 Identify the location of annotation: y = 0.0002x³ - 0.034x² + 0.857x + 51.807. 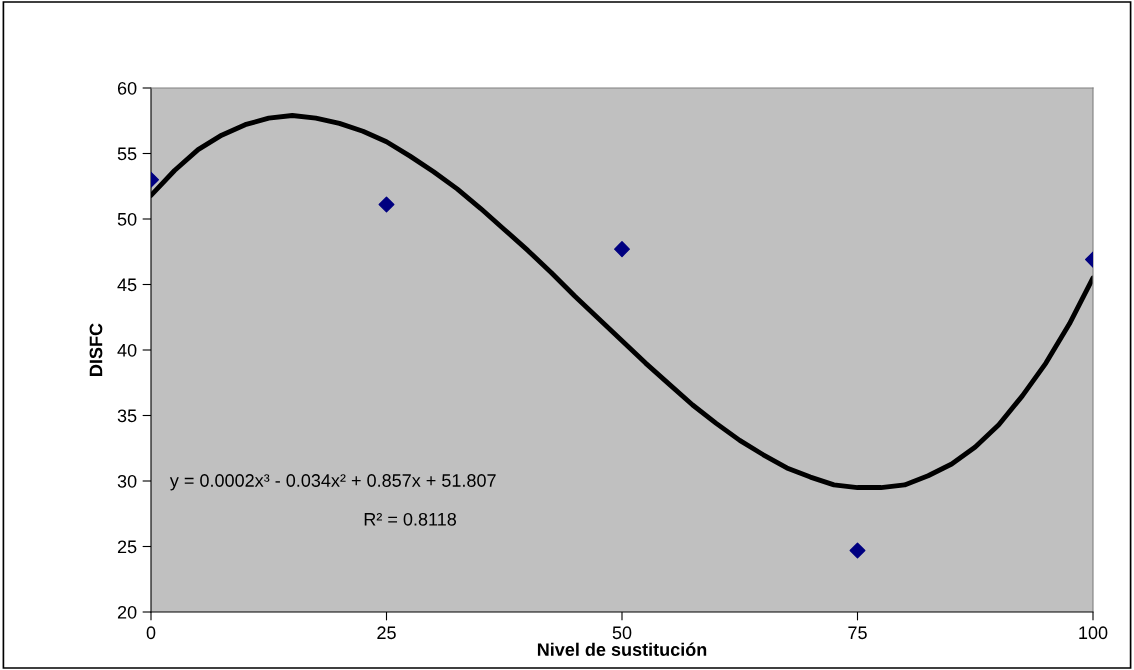
(332, 482).